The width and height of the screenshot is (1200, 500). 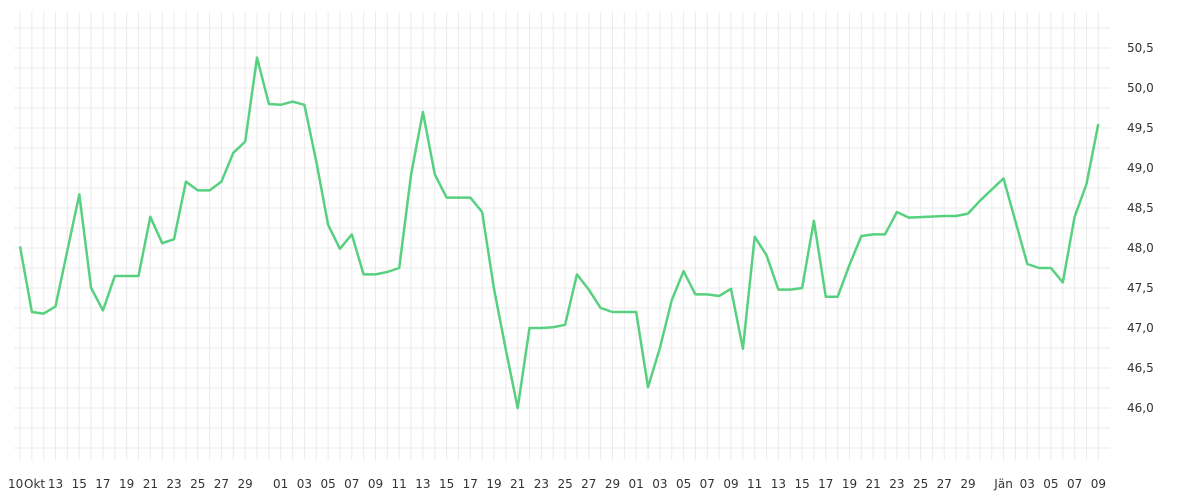 What do you see at coordinates (1140, 168) in the screenshot?
I see `y-tick-label: 49,0` at bounding box center [1140, 168].